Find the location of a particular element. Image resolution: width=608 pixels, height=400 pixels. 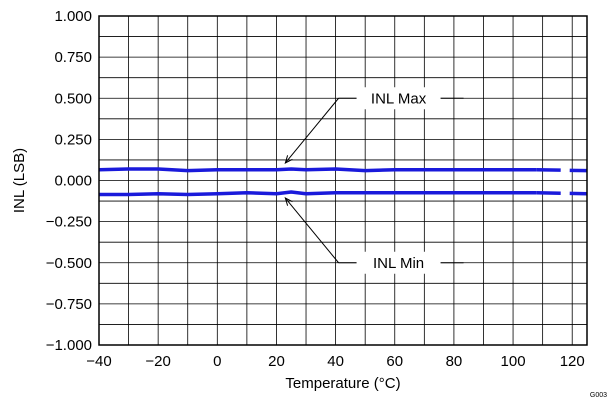

annotation-arrowhead-inl-max is located at coordinates (288, 159).